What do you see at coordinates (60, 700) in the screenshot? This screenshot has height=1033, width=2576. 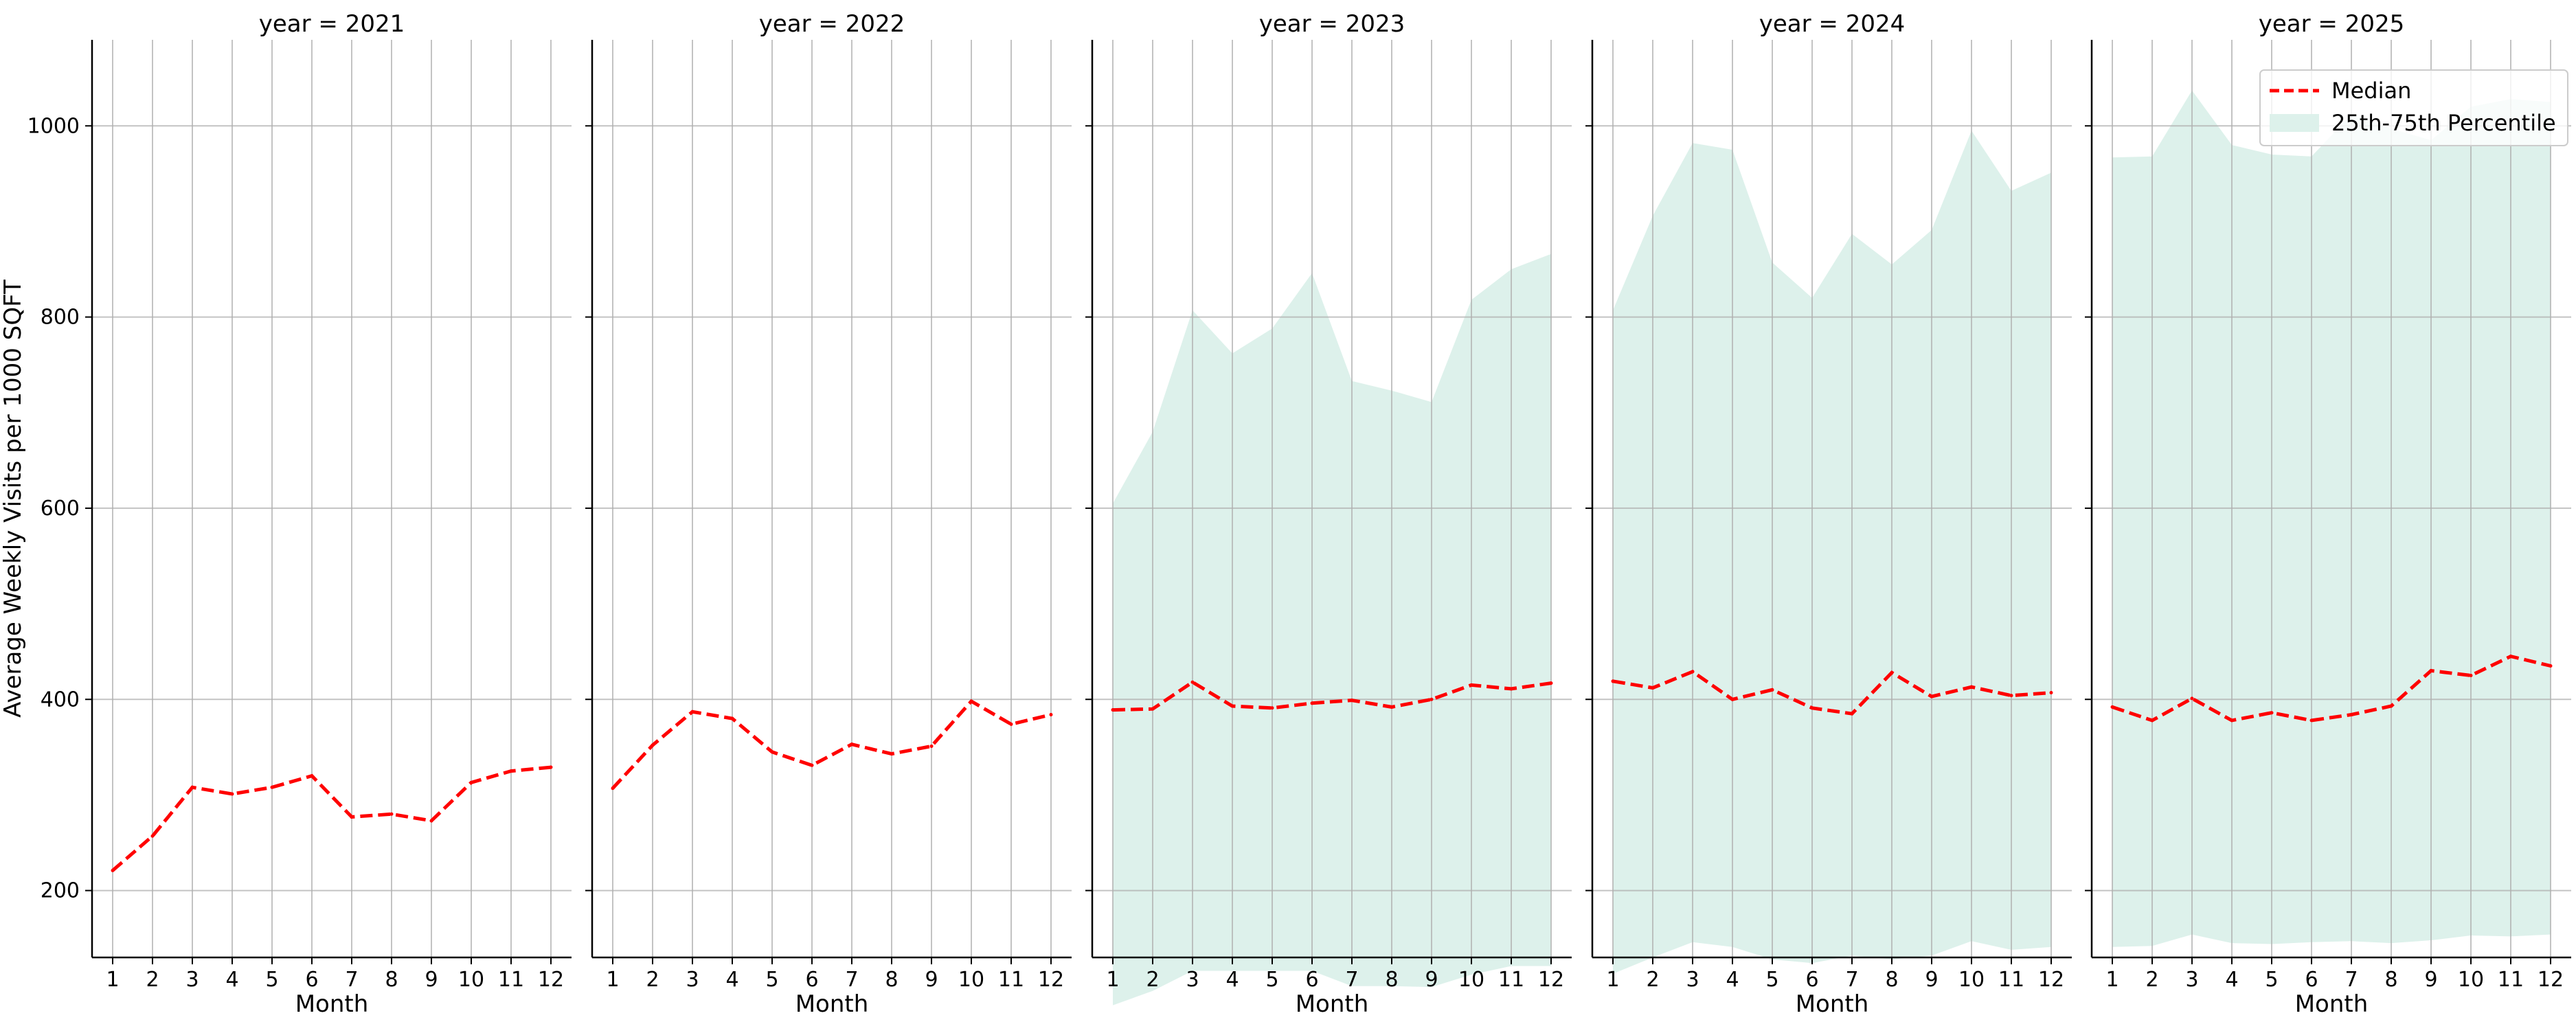 I see `y-tick-label: 400` at bounding box center [60, 700].